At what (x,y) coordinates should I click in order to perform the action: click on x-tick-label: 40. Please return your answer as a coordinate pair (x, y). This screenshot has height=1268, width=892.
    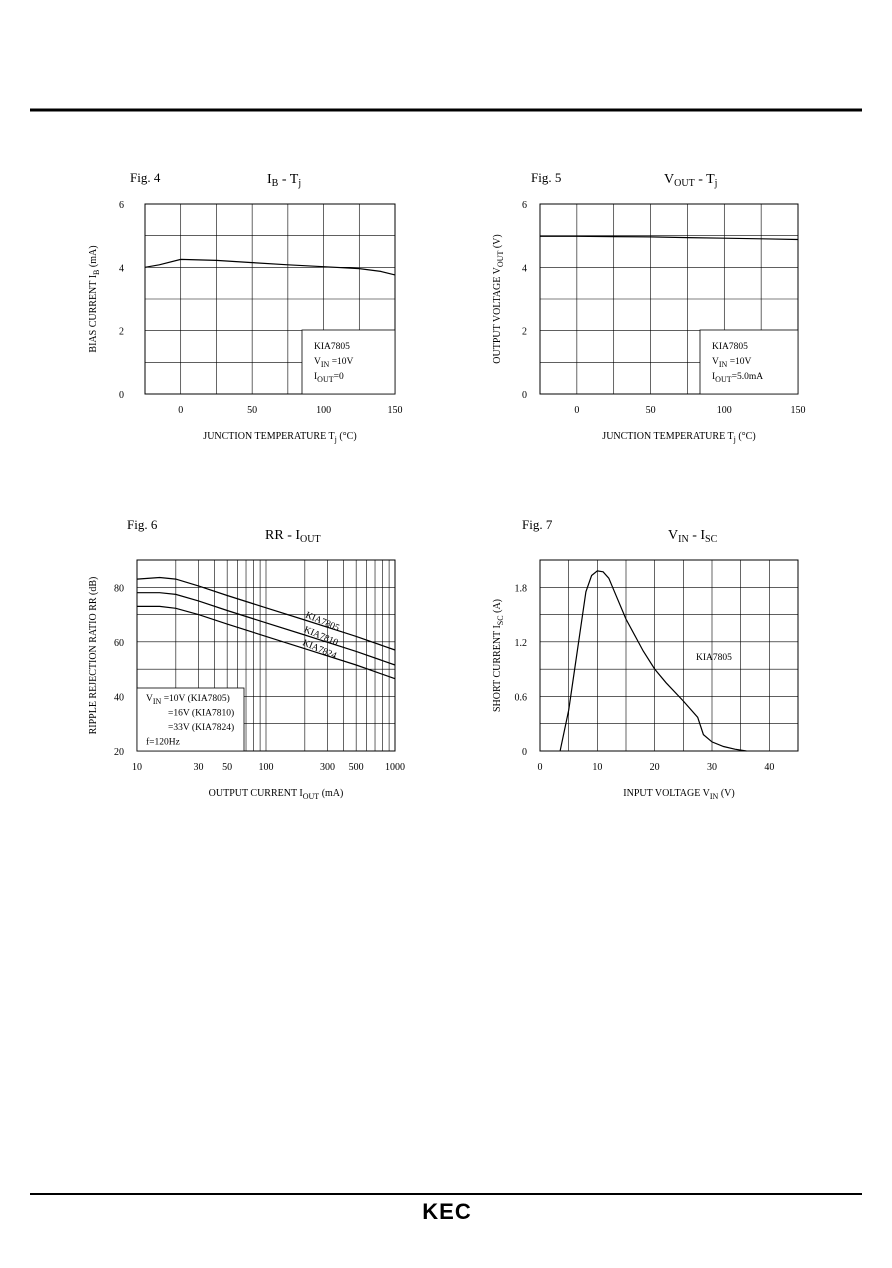
    Looking at the image, I should click on (769, 767).